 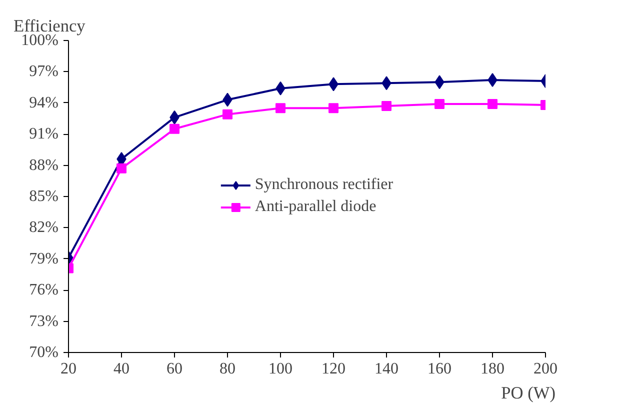 I want to click on y-tick-label: 73%, so click(x=43, y=321).